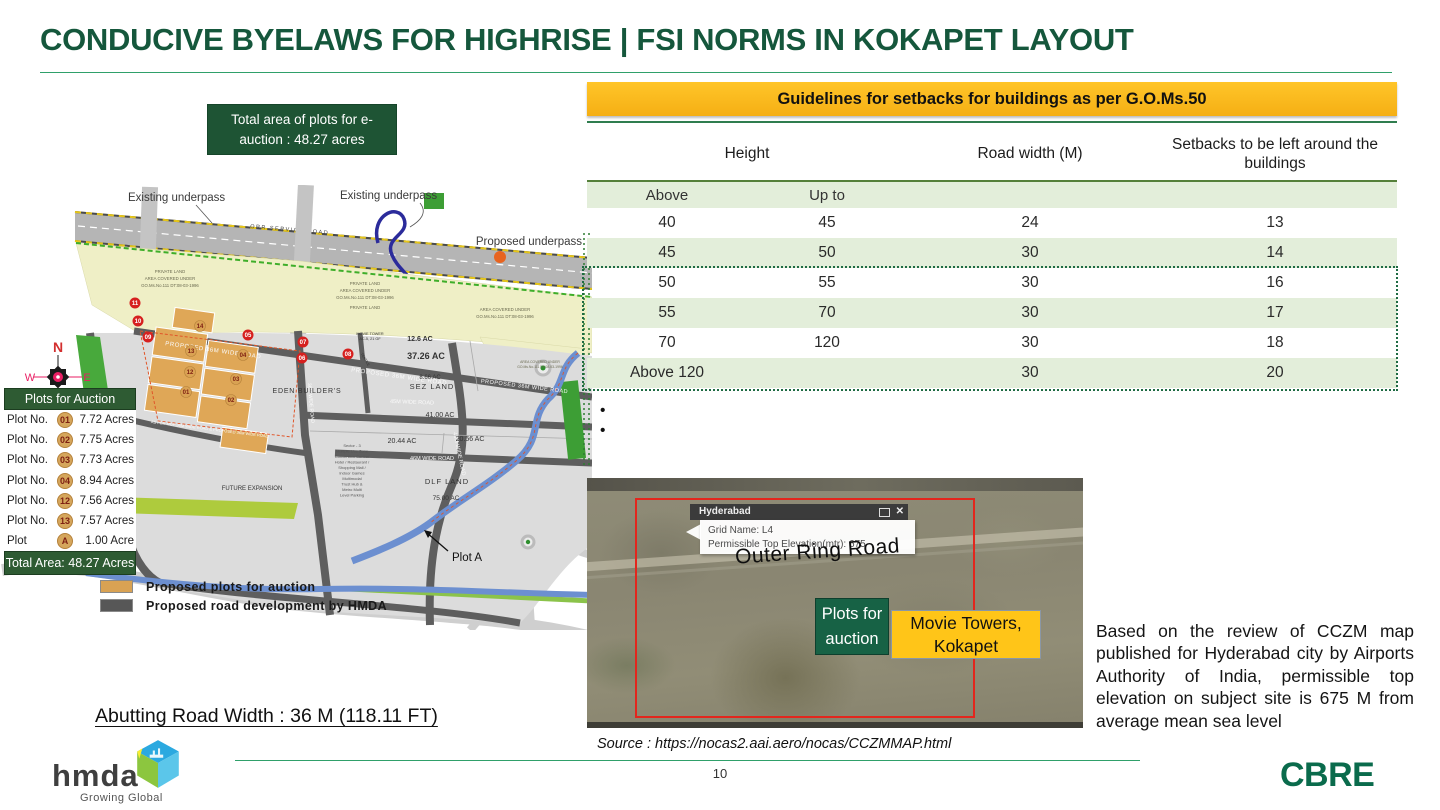 The width and height of the screenshot is (1440, 810). What do you see at coordinates (667, 222) in the screenshot?
I see `cell-above: 40` at bounding box center [667, 222].